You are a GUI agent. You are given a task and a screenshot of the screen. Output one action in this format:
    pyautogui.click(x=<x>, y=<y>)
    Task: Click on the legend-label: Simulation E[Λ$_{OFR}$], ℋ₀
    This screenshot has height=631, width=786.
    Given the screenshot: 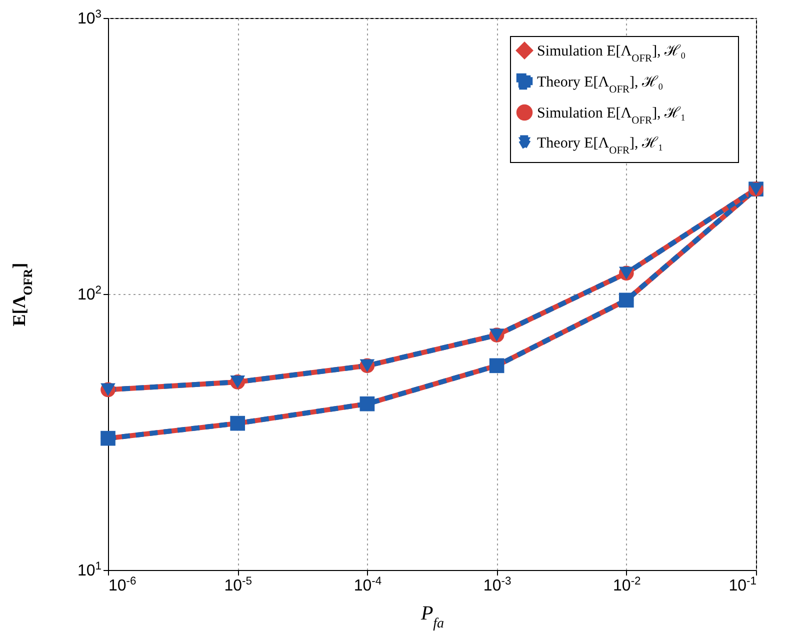 What is the action you would take?
    pyautogui.click(x=611, y=54)
    